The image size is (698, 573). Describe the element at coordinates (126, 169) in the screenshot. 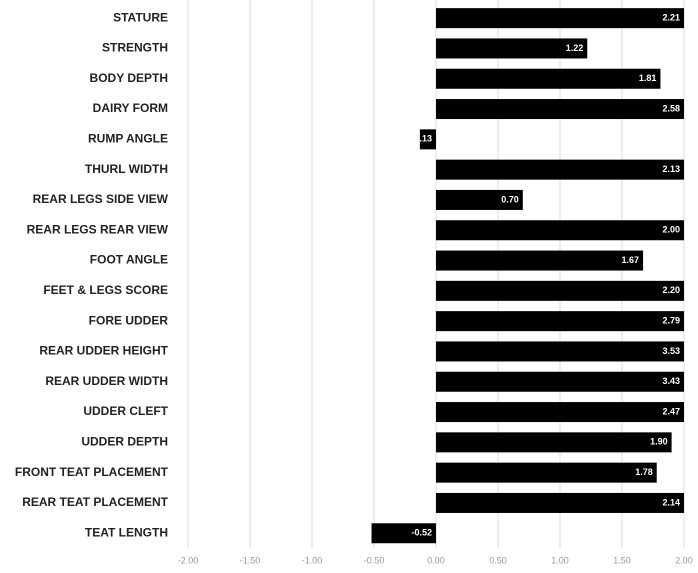

I see `y-tick-label: THURL WIDTH` at that location.